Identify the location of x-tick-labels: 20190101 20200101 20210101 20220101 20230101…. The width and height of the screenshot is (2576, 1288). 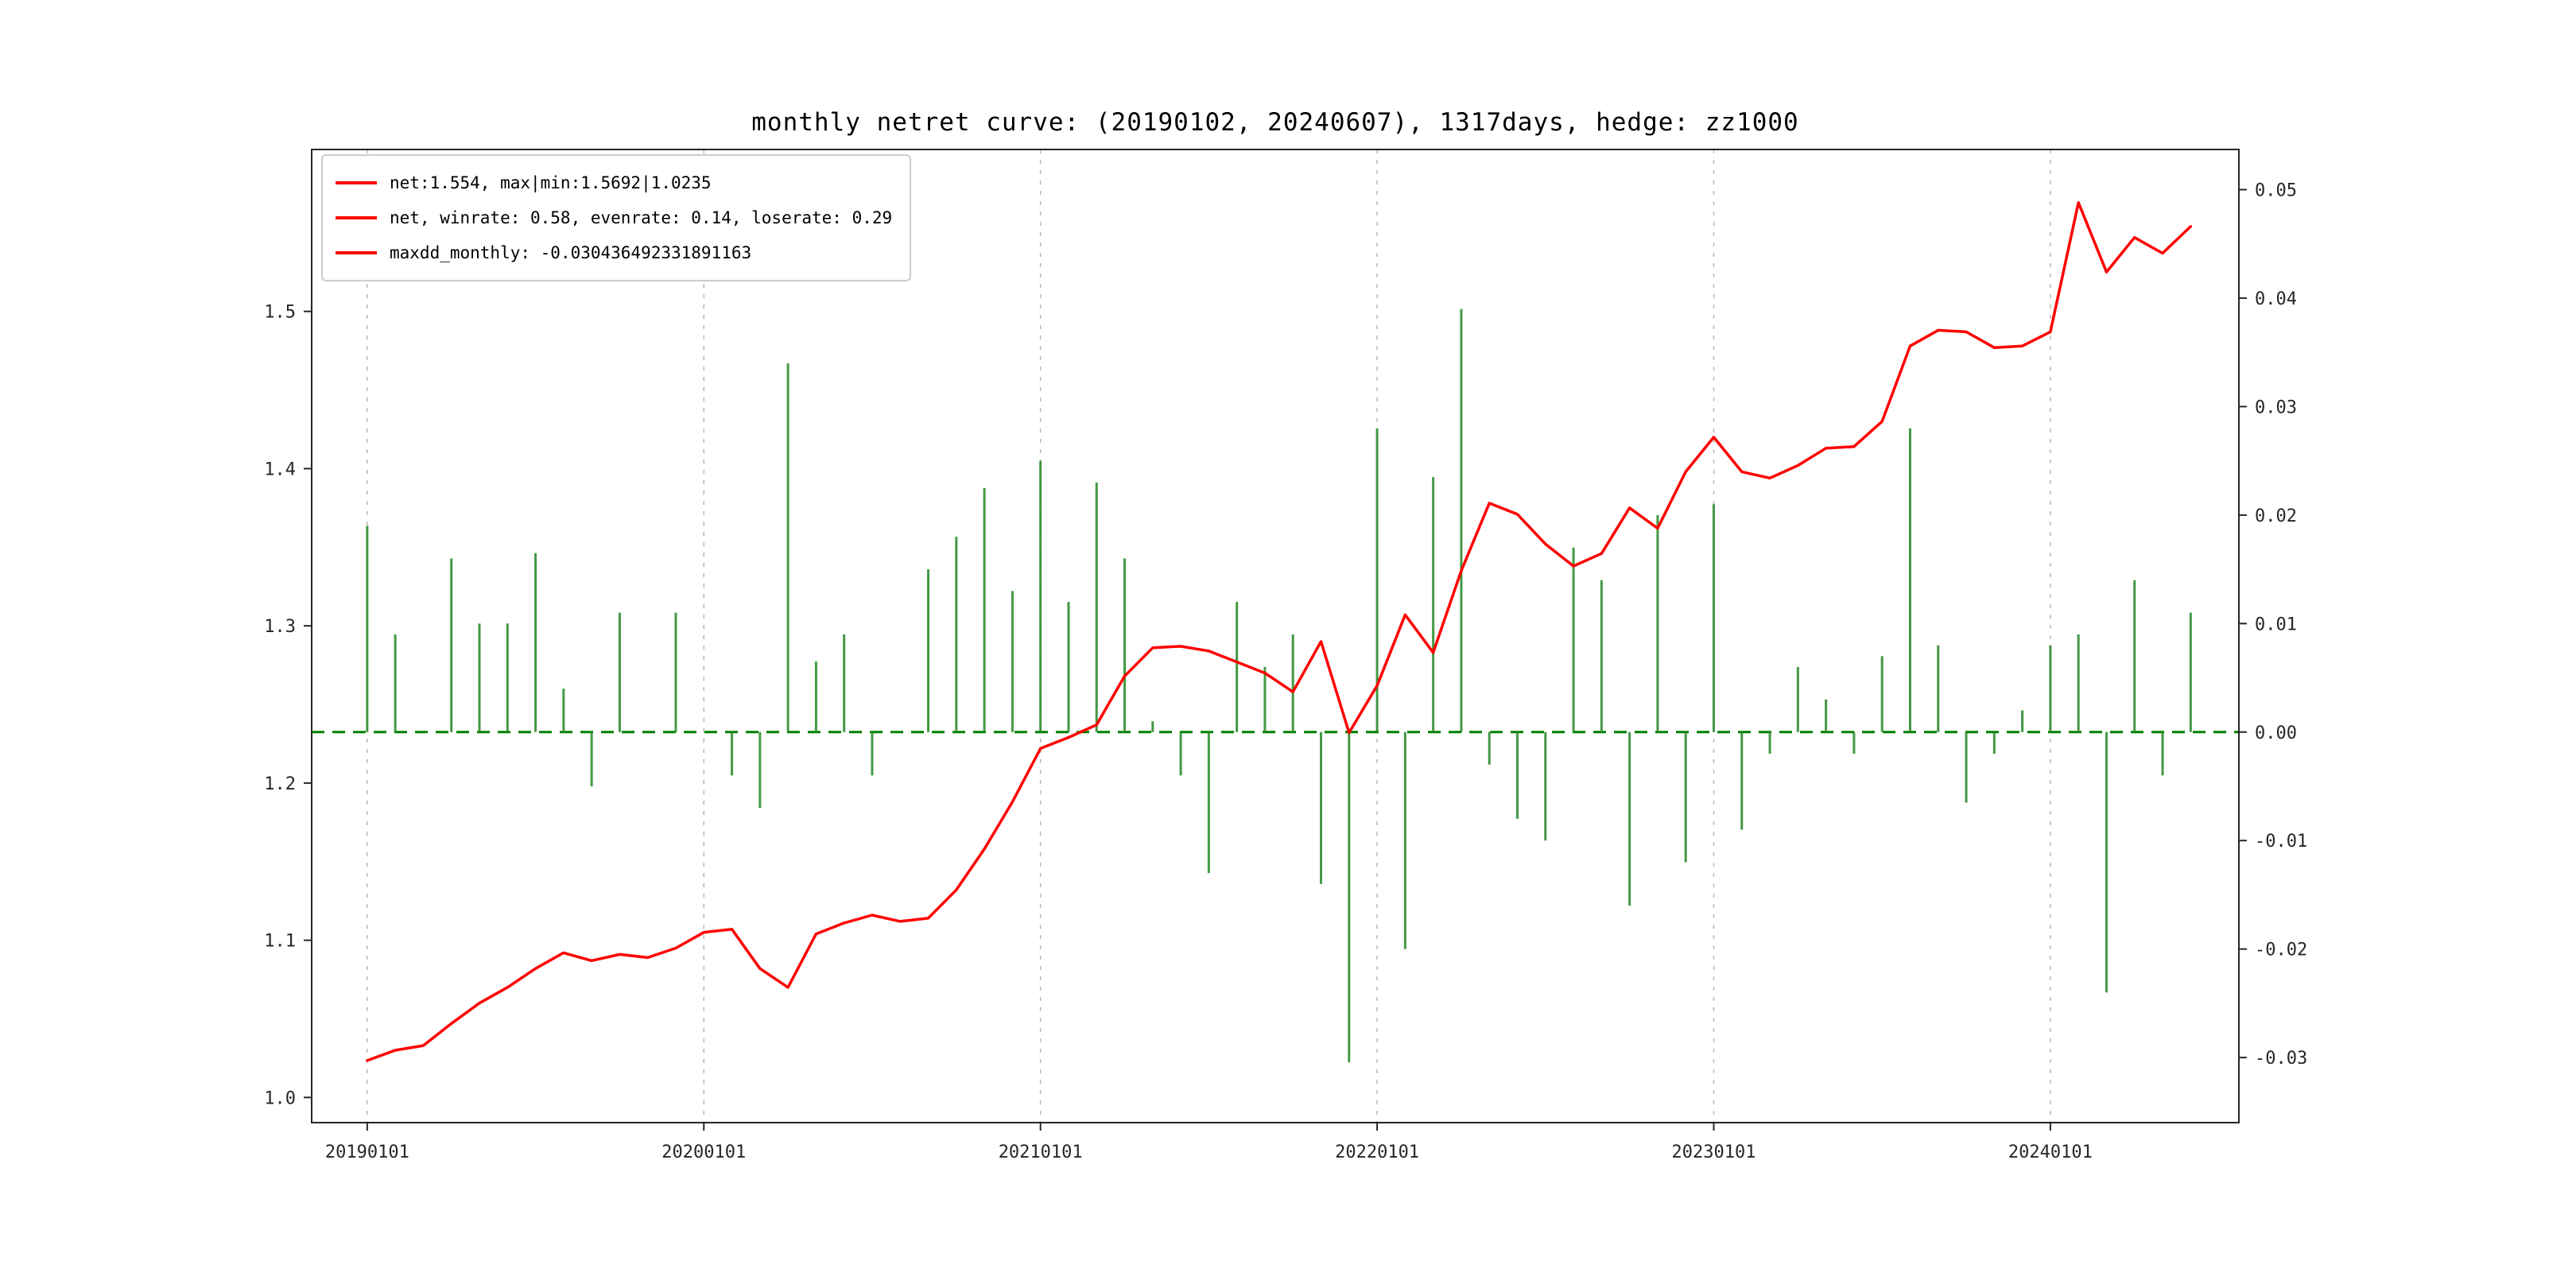
(1209, 1142).